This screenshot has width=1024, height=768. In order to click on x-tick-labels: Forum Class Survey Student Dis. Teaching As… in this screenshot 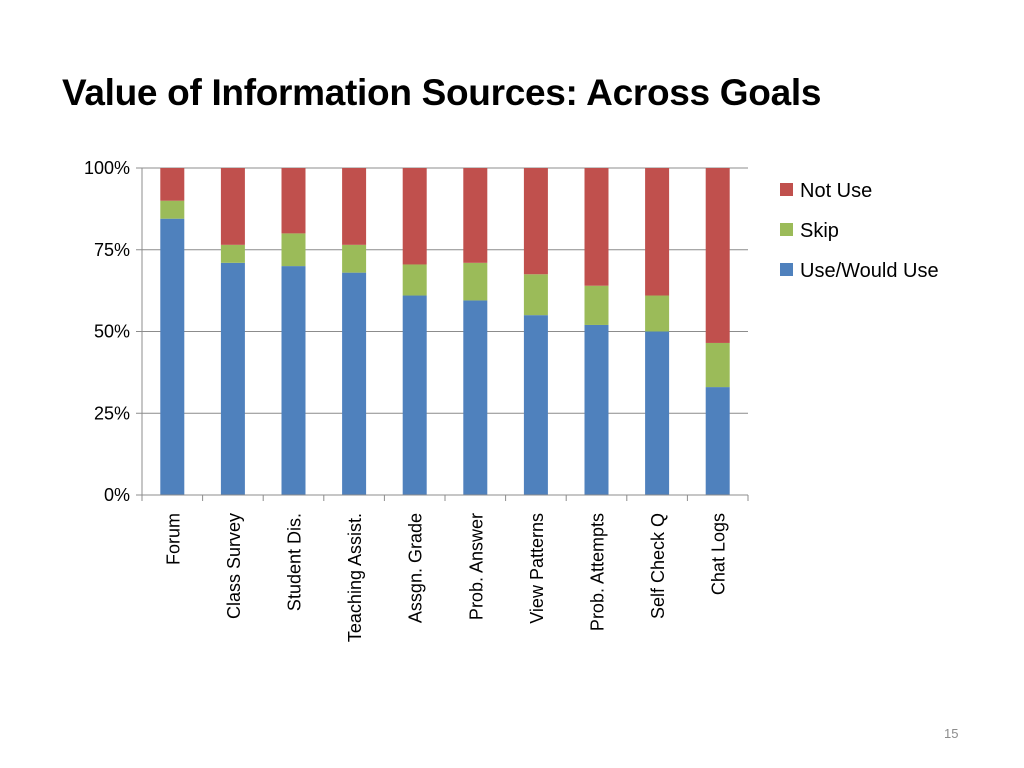, I will do `click(445, 577)`.